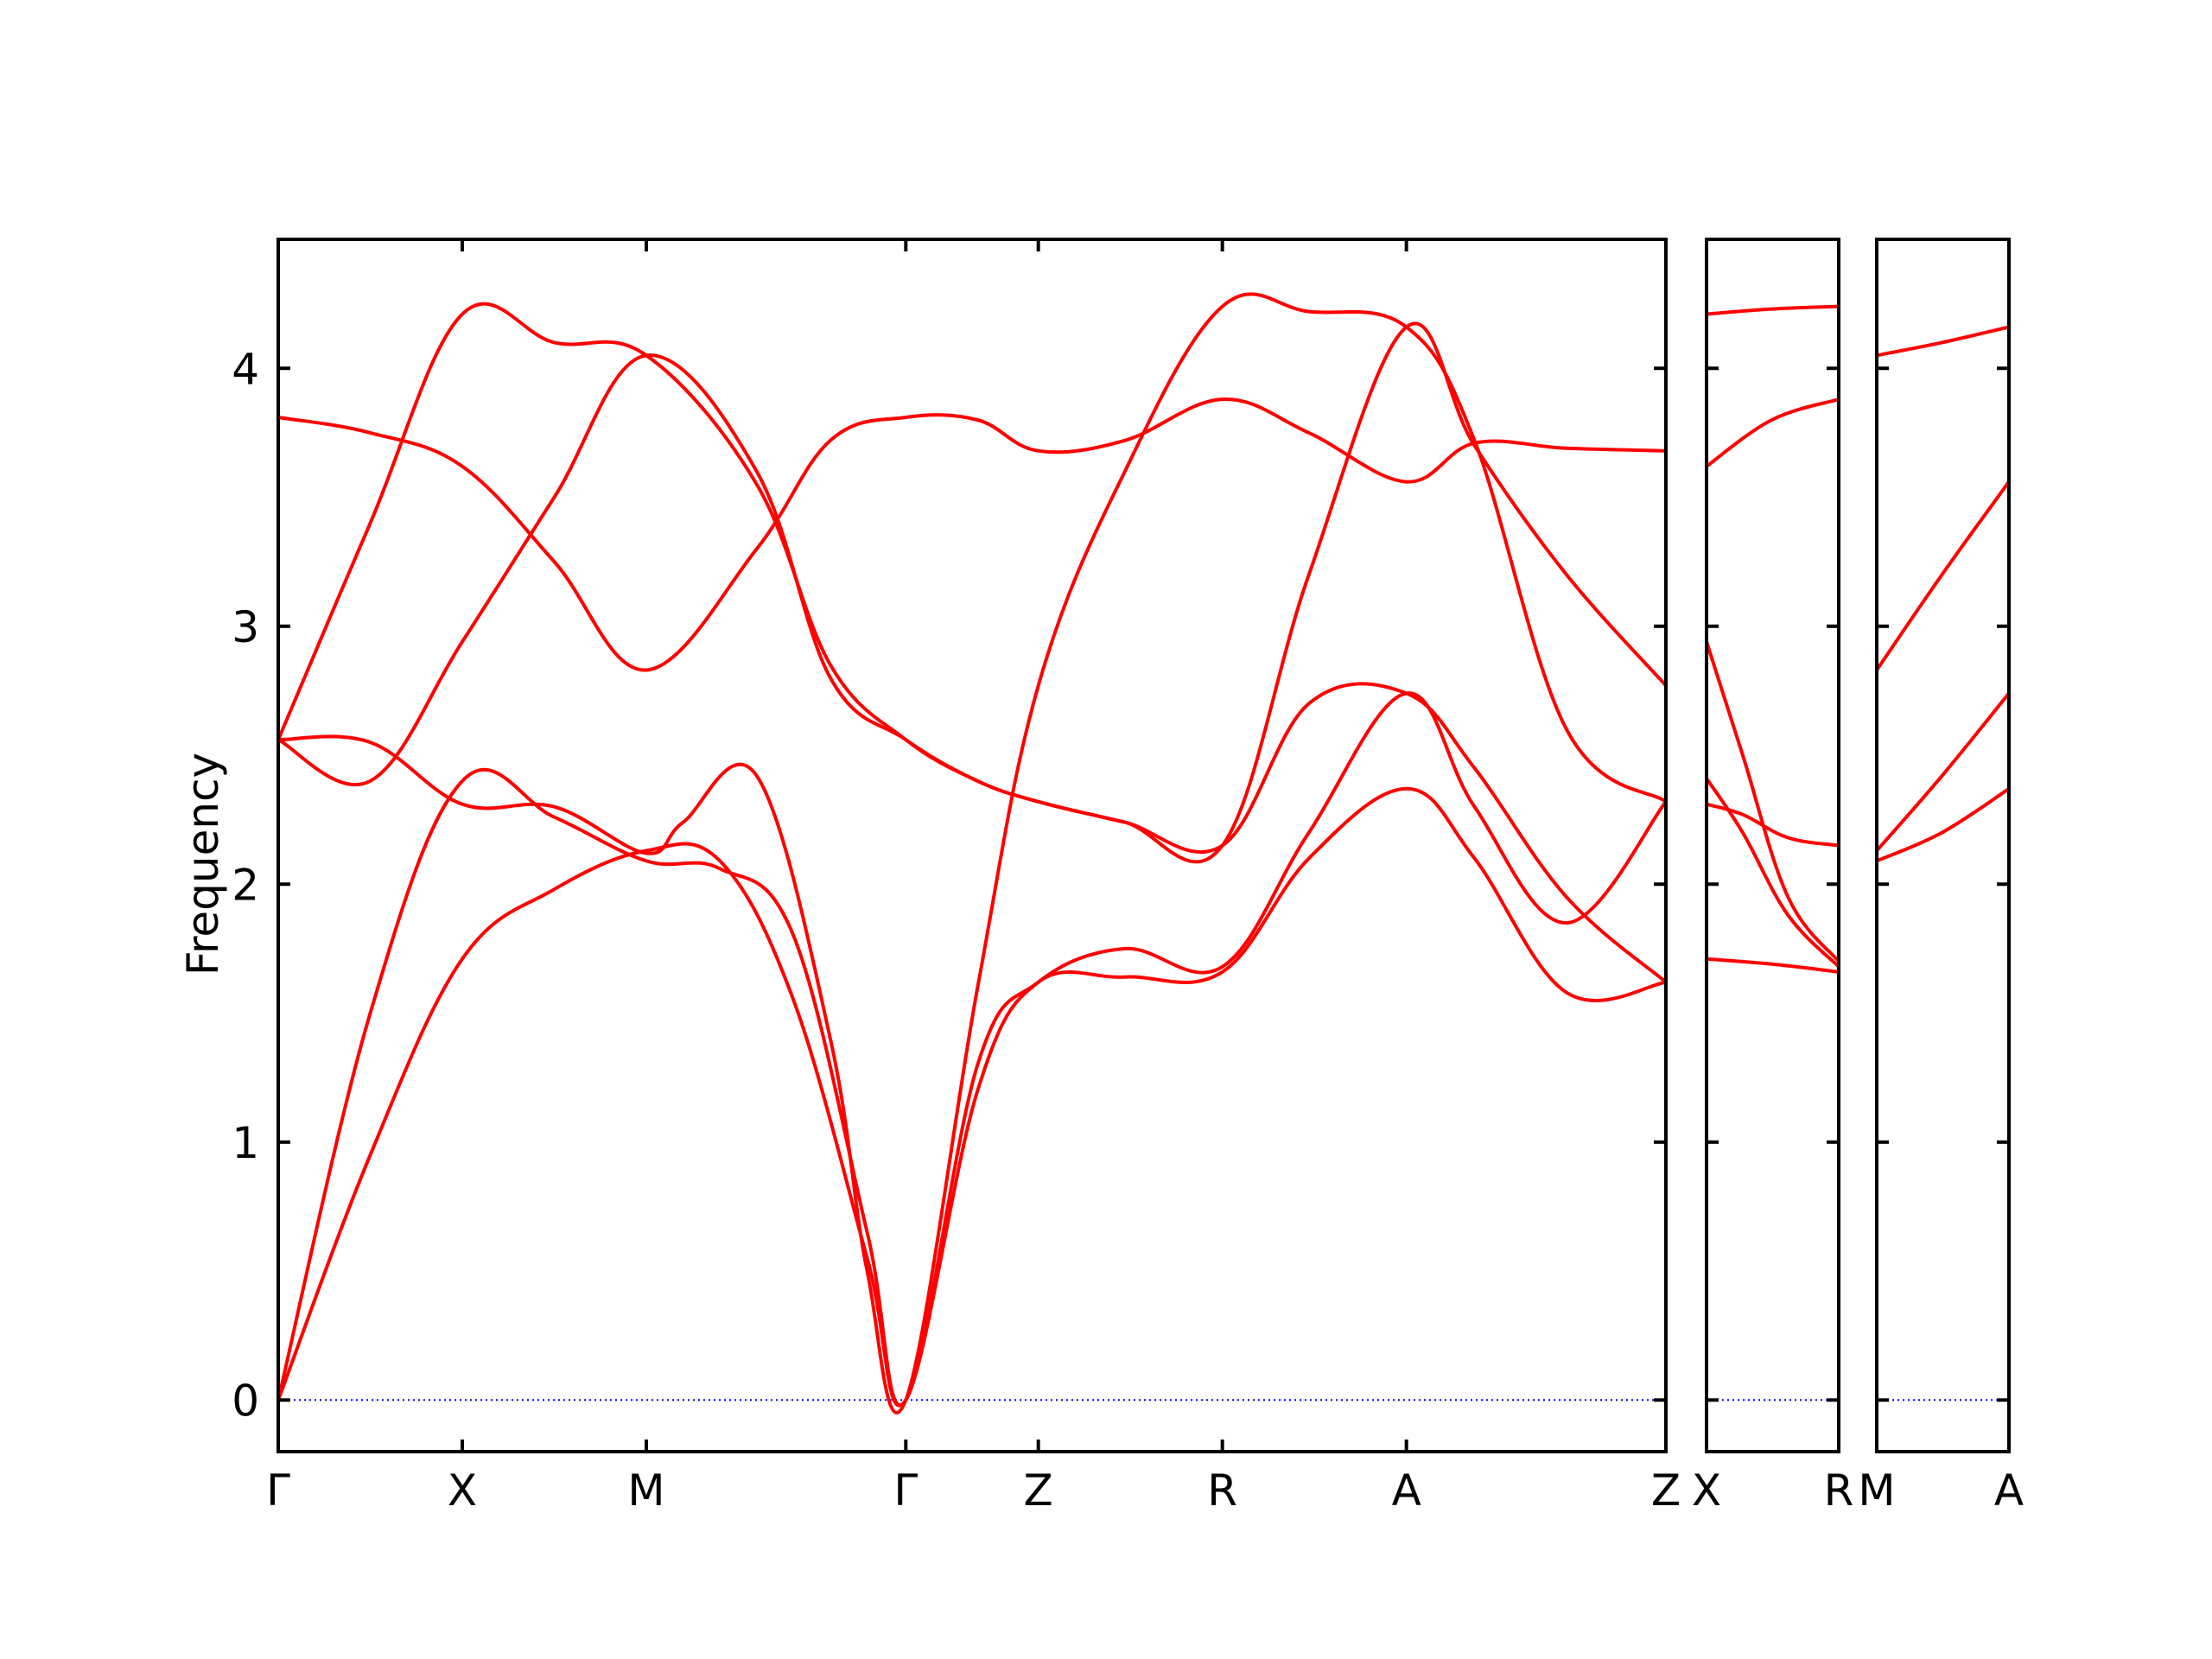 The image size is (2212, 1659). I want to click on y-tick-label: 2, so click(245, 885).